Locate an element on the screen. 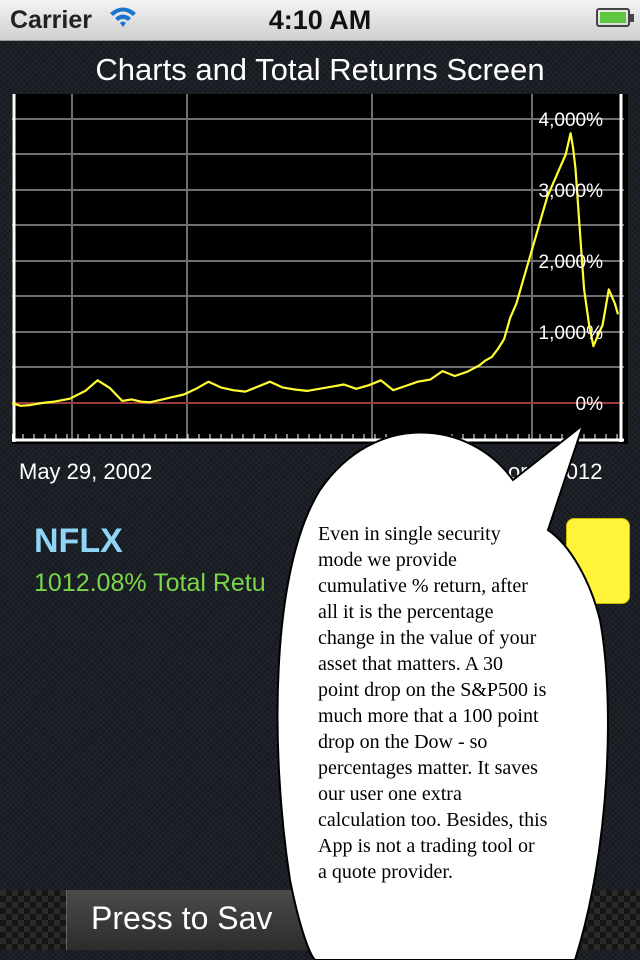 Image resolution: width=640 pixels, height=960 pixels. x-axis-start-label: May 29, 2002 is located at coordinates (86, 471).